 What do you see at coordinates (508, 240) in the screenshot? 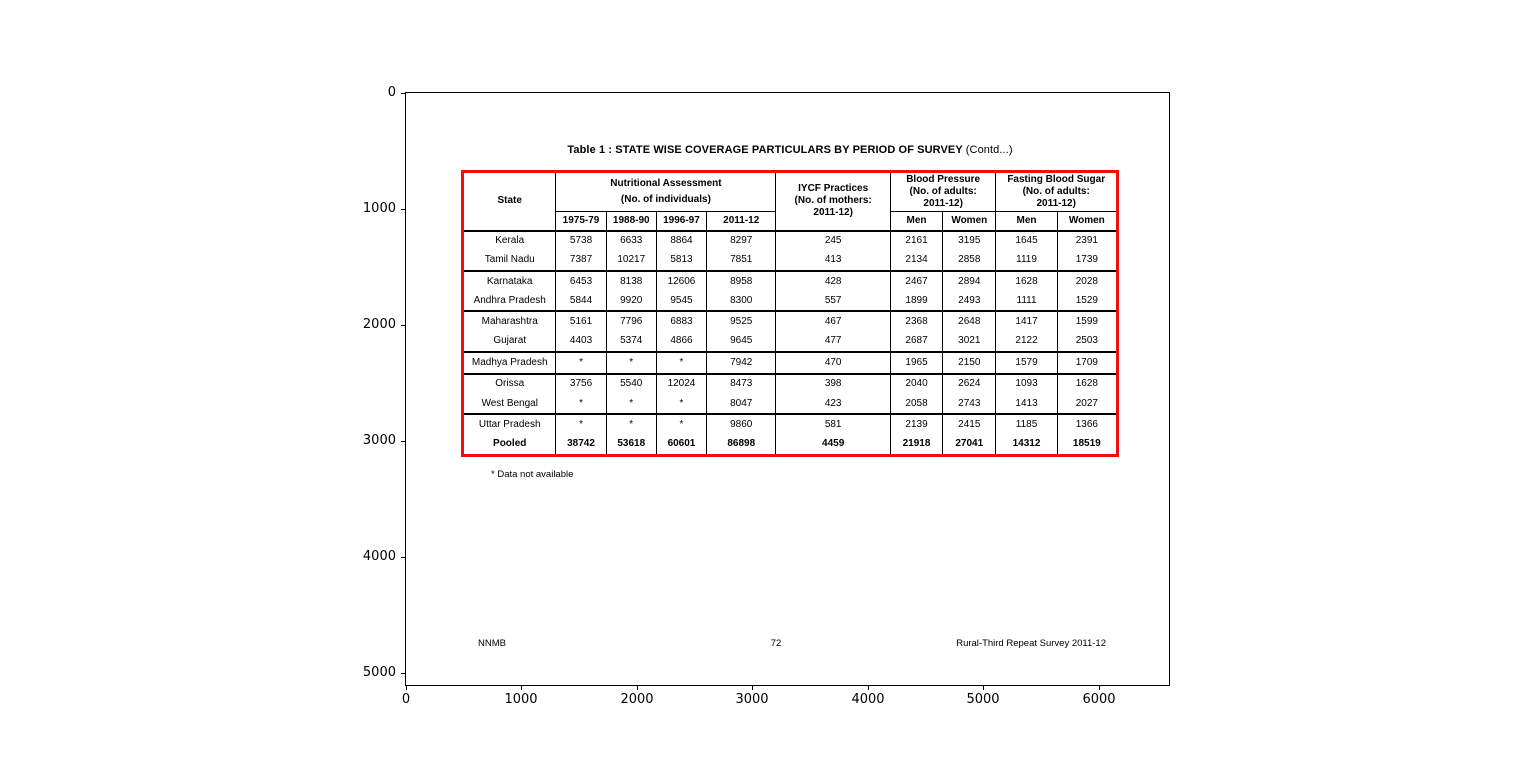
I see `state-cell: Kerala` at bounding box center [508, 240].